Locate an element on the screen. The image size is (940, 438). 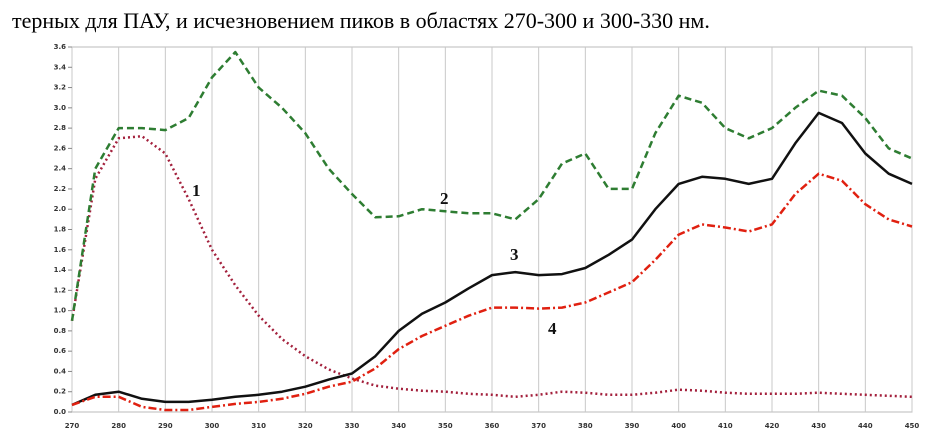
x-tick-label: 330 is located at coordinates (352, 426).